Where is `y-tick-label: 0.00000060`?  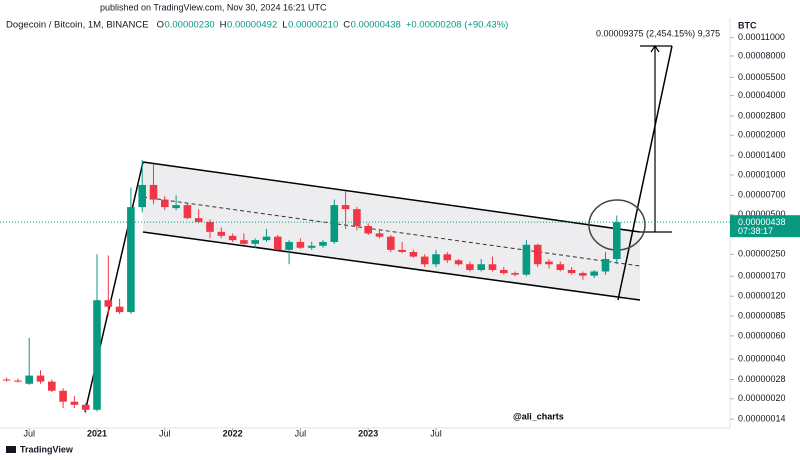
y-tick-label: 0.00000060 is located at coordinates (762, 335).